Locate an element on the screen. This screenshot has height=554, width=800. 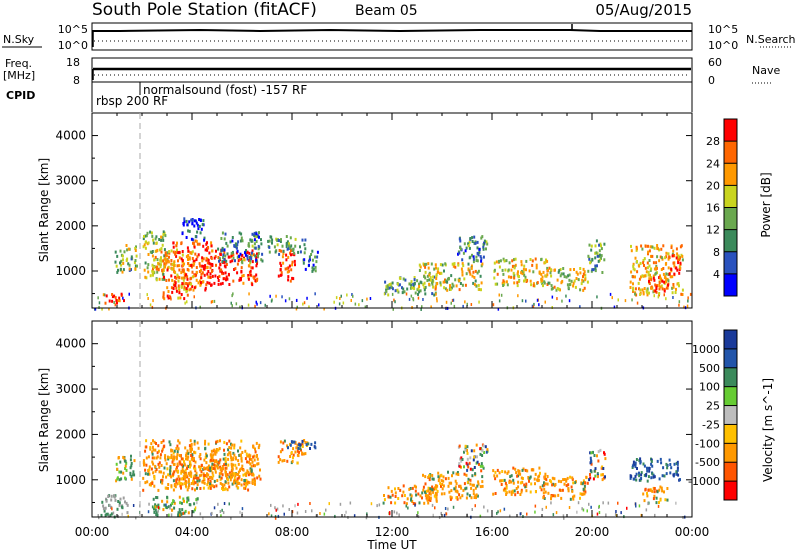
freq-unit-label: [MHz] is located at coordinates (19, 75).